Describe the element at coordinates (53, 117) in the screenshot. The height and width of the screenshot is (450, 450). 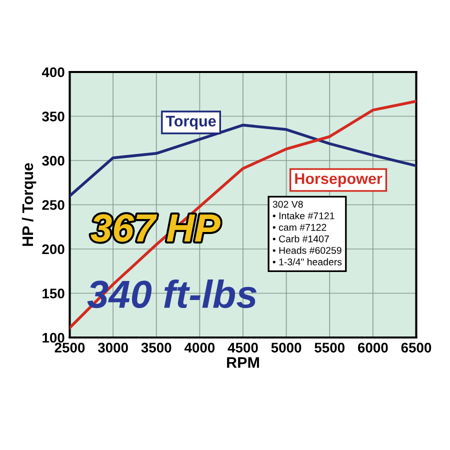
I see `y-tick-label: 350` at that location.